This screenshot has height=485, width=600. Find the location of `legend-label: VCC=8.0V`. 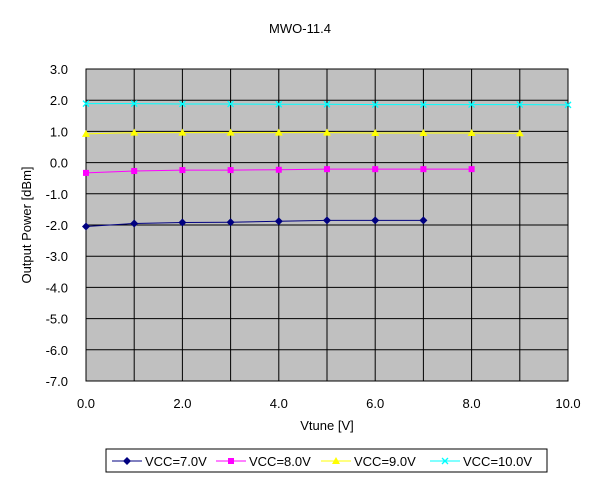

legend-label: VCC=8.0V is located at coordinates (280, 461).